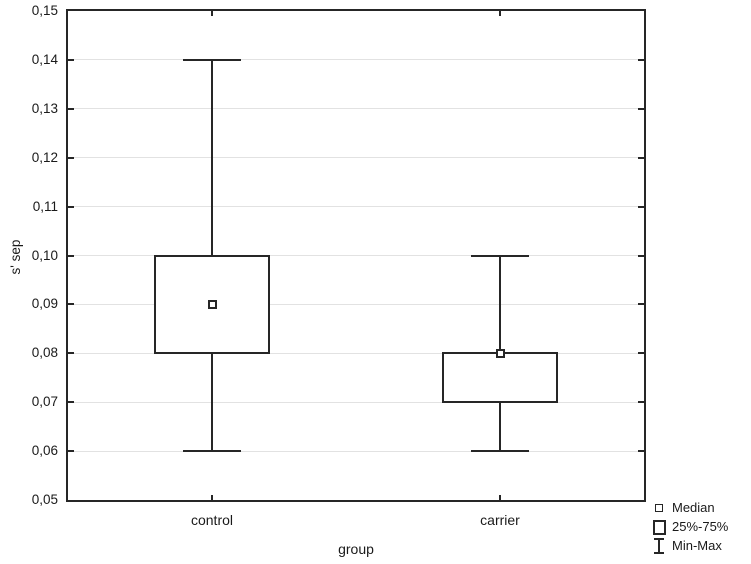 This screenshot has height=564, width=751. I want to click on legend: Median 25%-75% Min-Max, so click(698, 527).